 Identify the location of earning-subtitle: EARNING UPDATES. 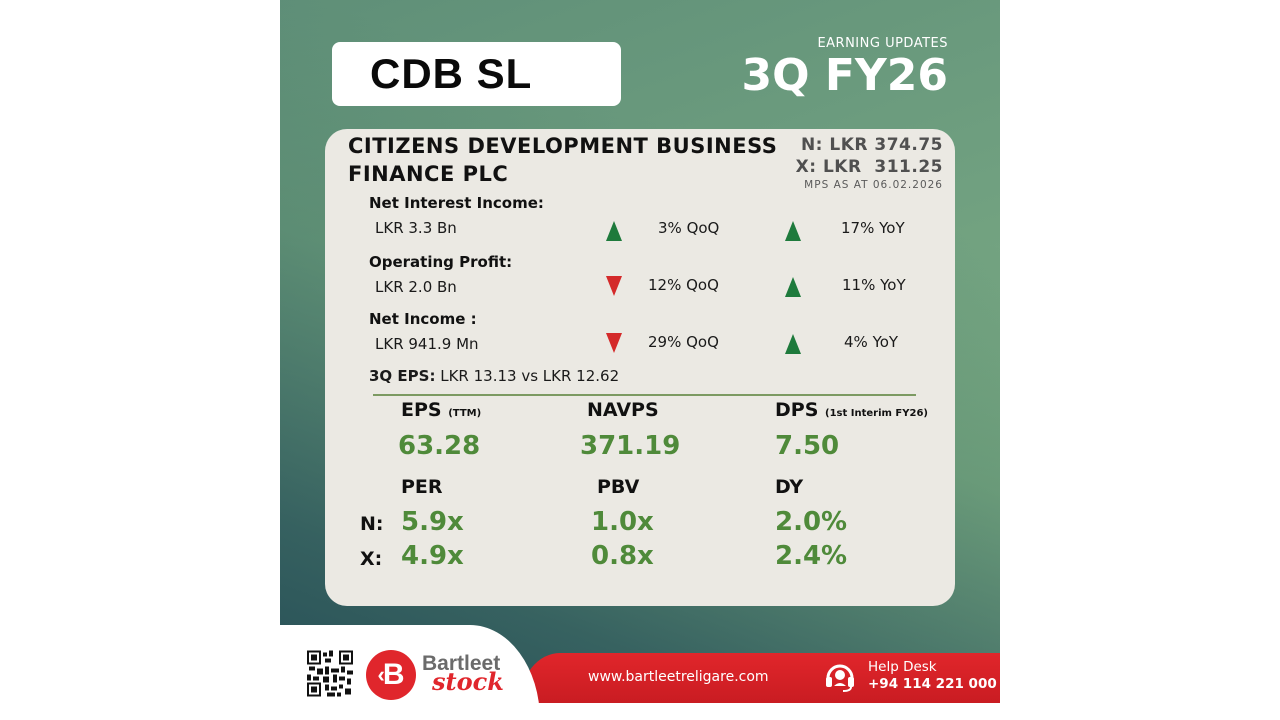
(882, 43).